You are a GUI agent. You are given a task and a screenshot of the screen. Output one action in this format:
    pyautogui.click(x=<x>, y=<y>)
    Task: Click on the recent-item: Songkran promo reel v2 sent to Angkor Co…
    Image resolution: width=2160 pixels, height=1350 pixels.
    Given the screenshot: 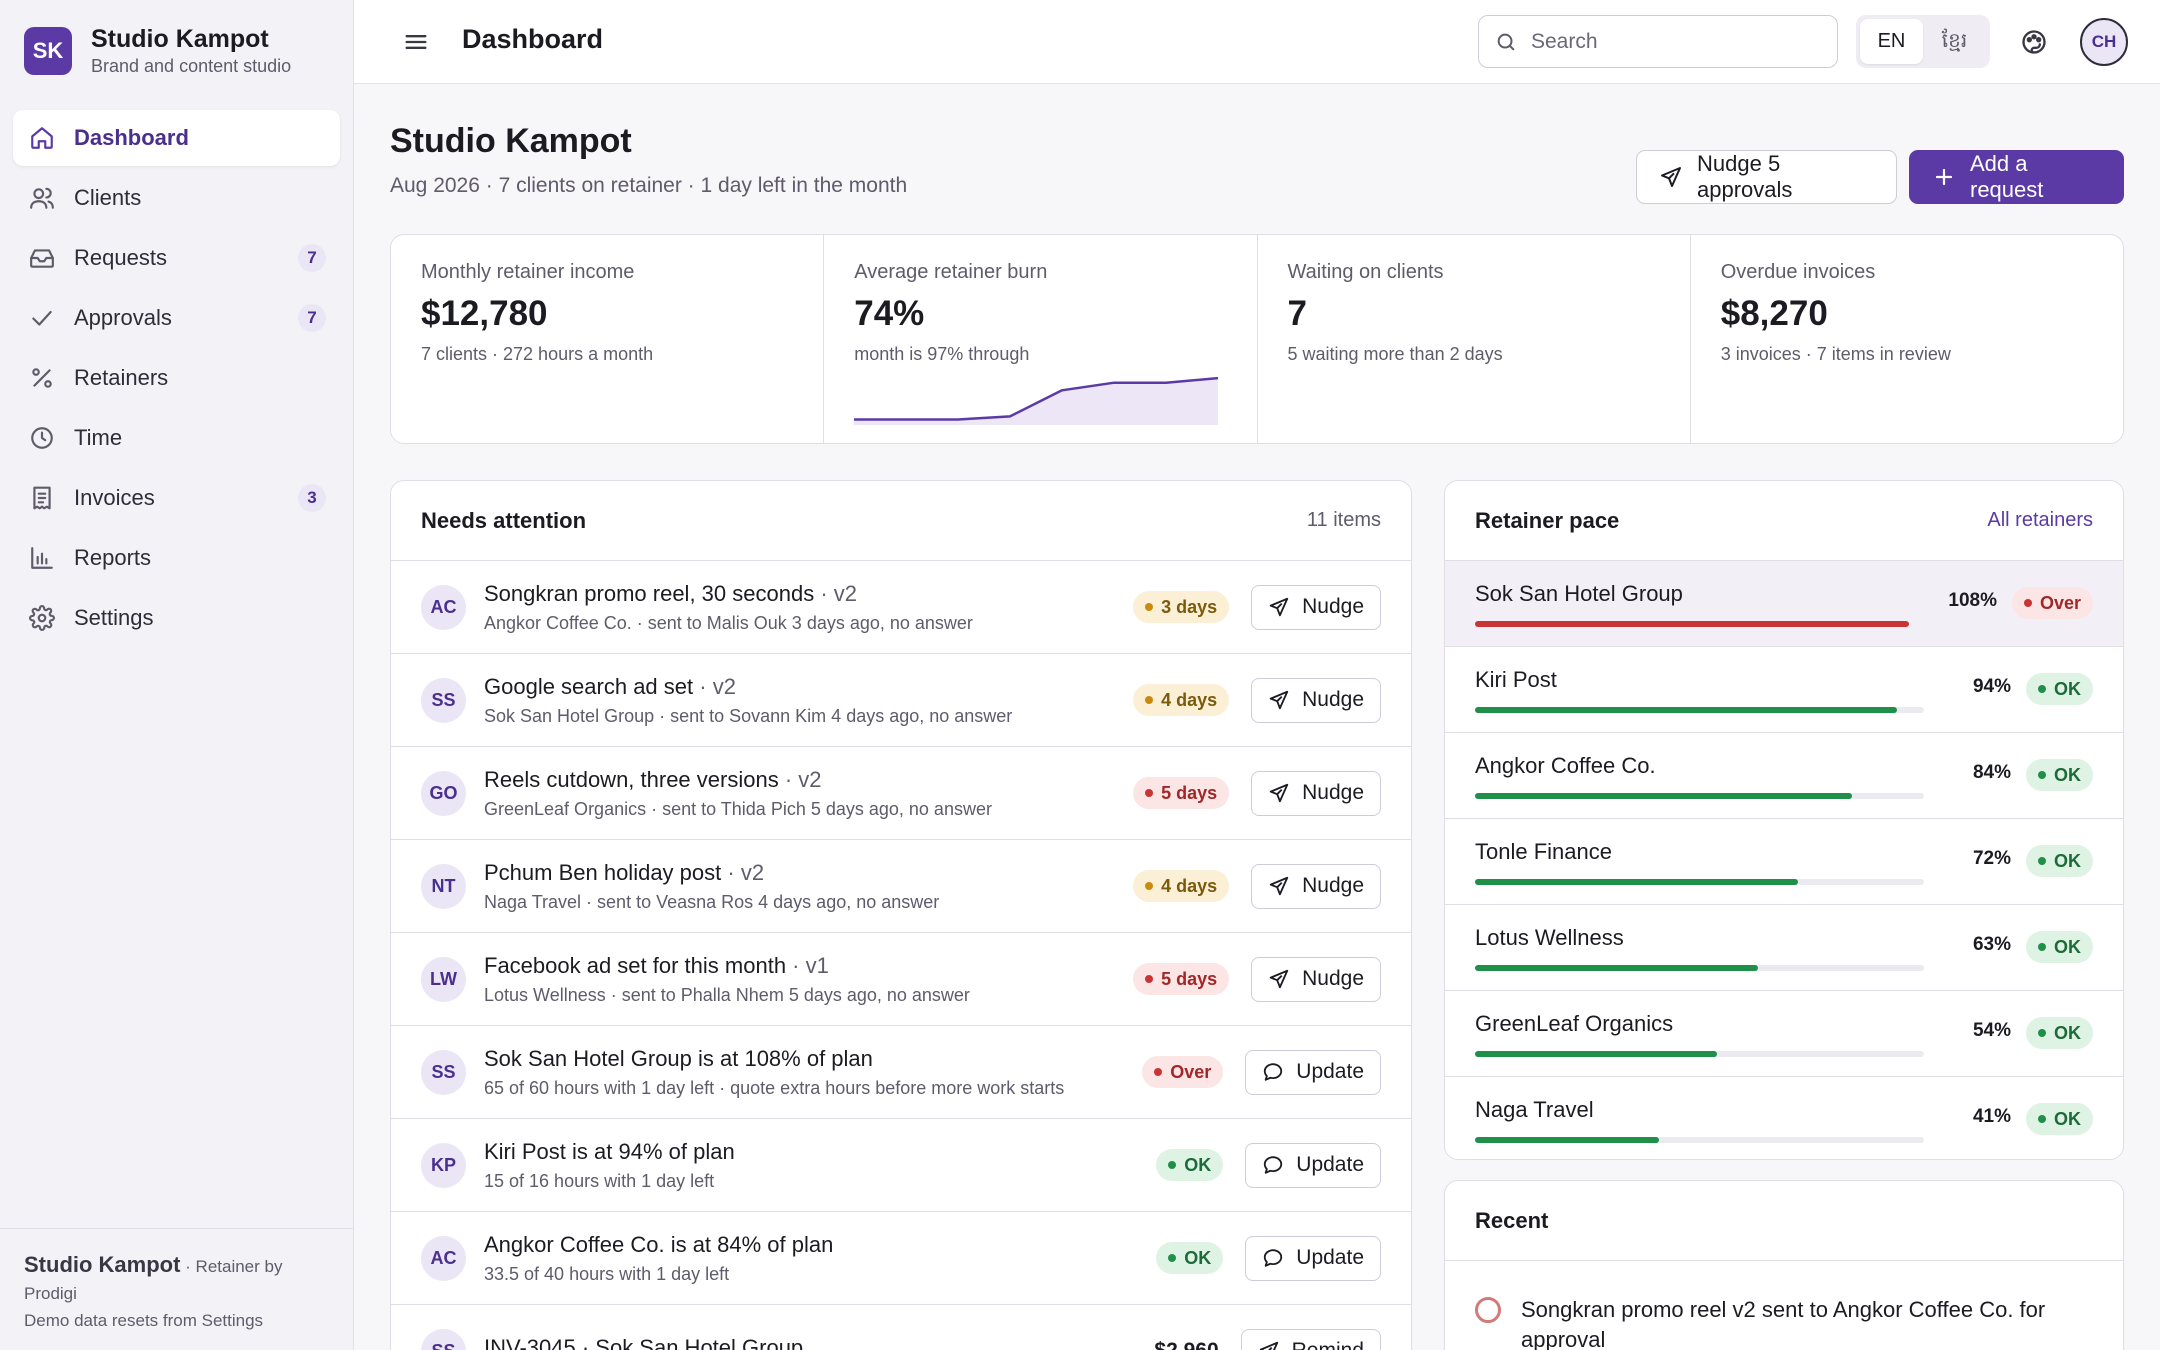 What is the action you would take?
    pyautogui.click(x=1778, y=1322)
    